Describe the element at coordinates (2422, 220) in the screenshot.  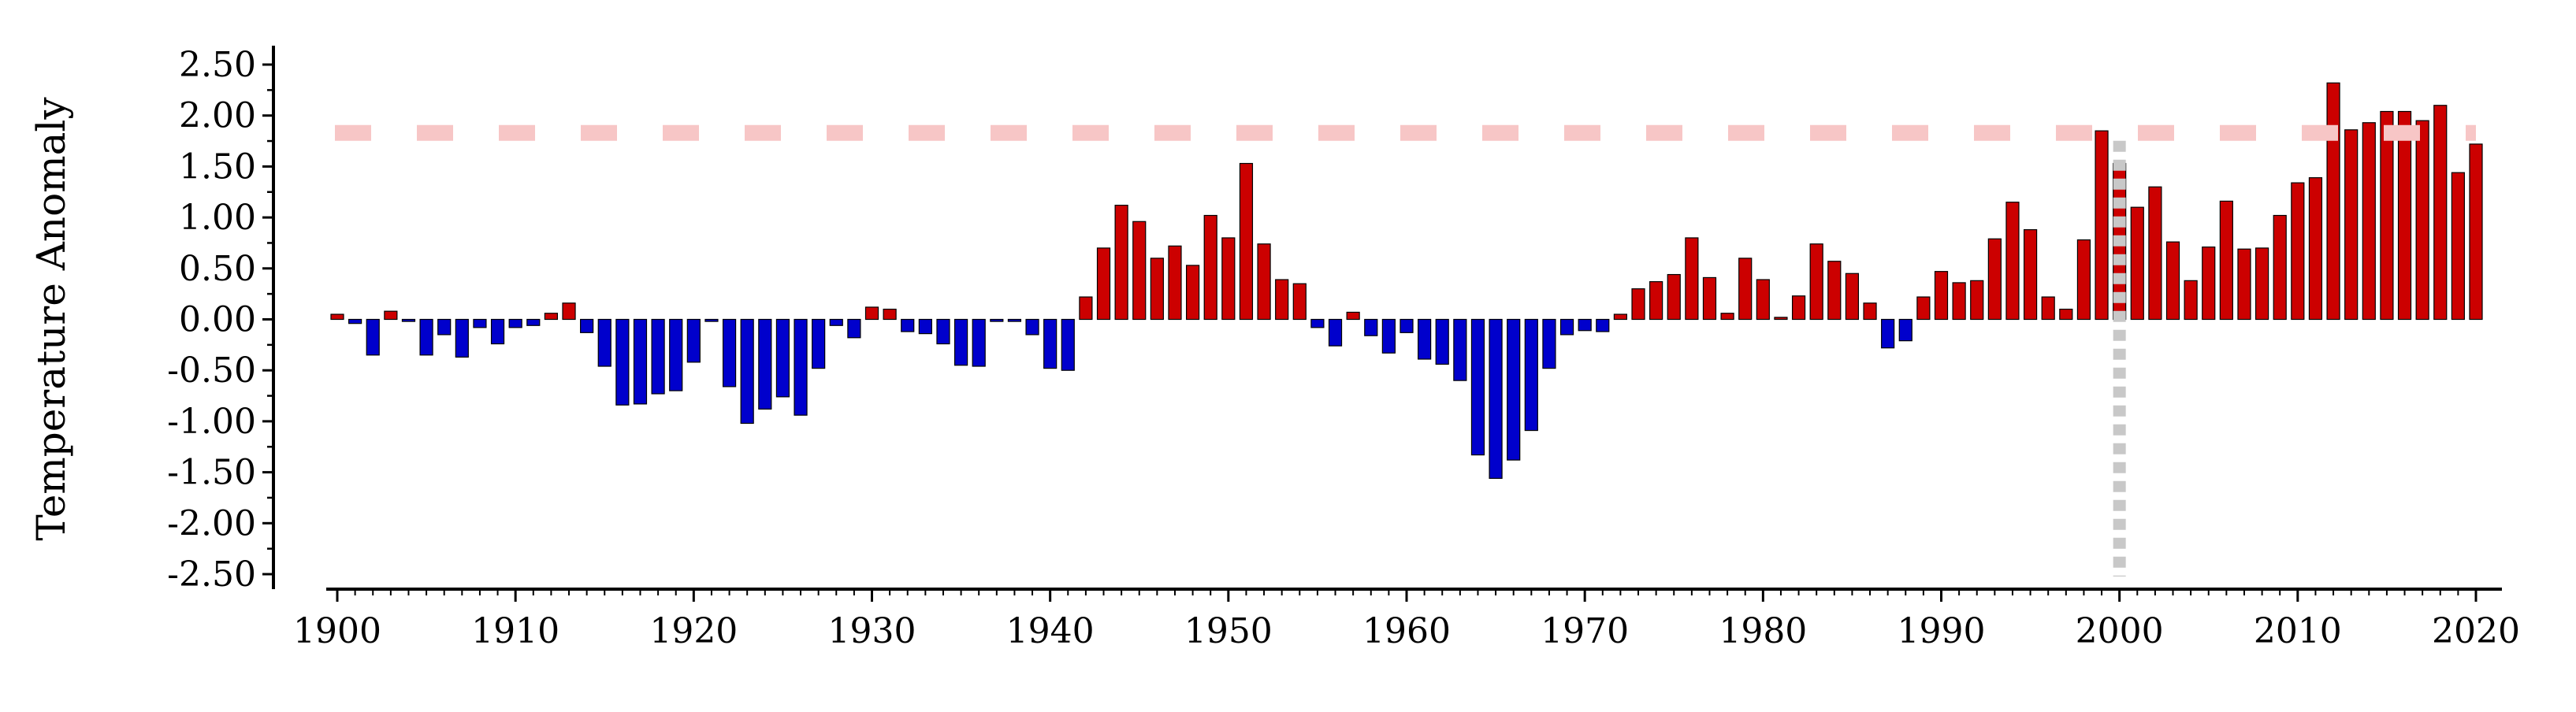
I see `bar-2017` at that location.